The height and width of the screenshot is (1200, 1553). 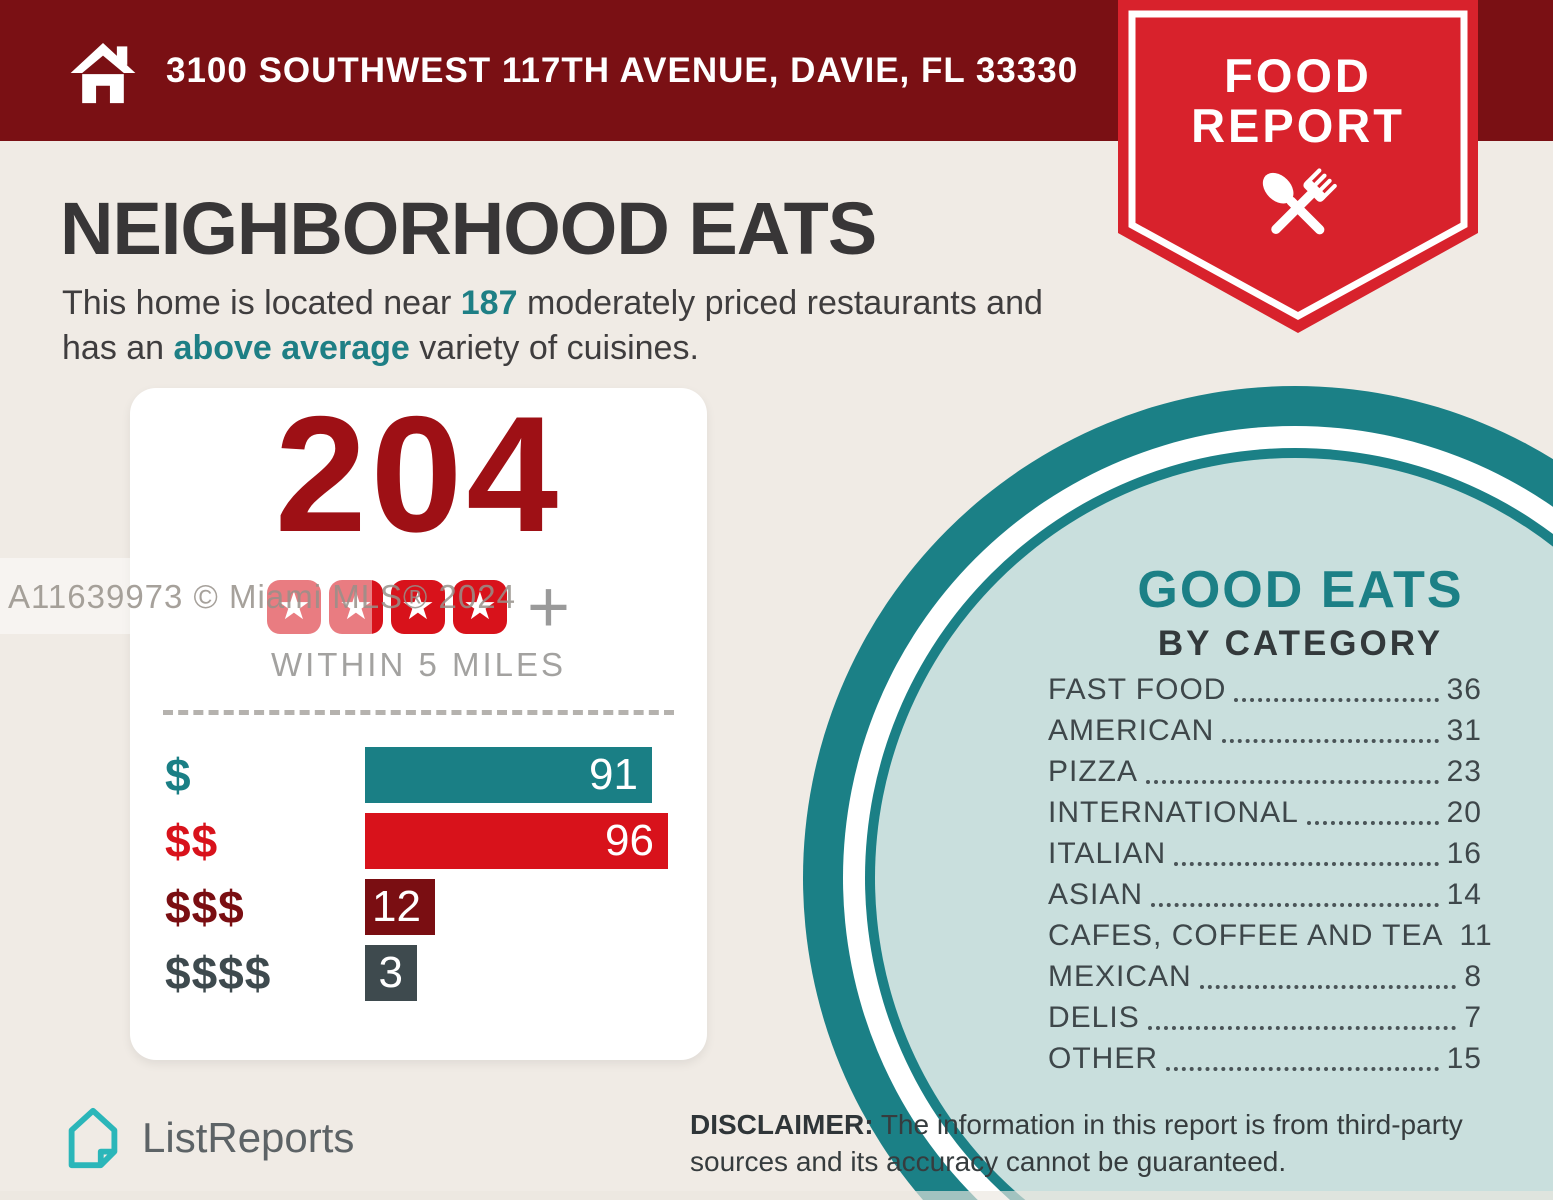 What do you see at coordinates (178, 775) in the screenshot?
I see `price-tier-label: $` at bounding box center [178, 775].